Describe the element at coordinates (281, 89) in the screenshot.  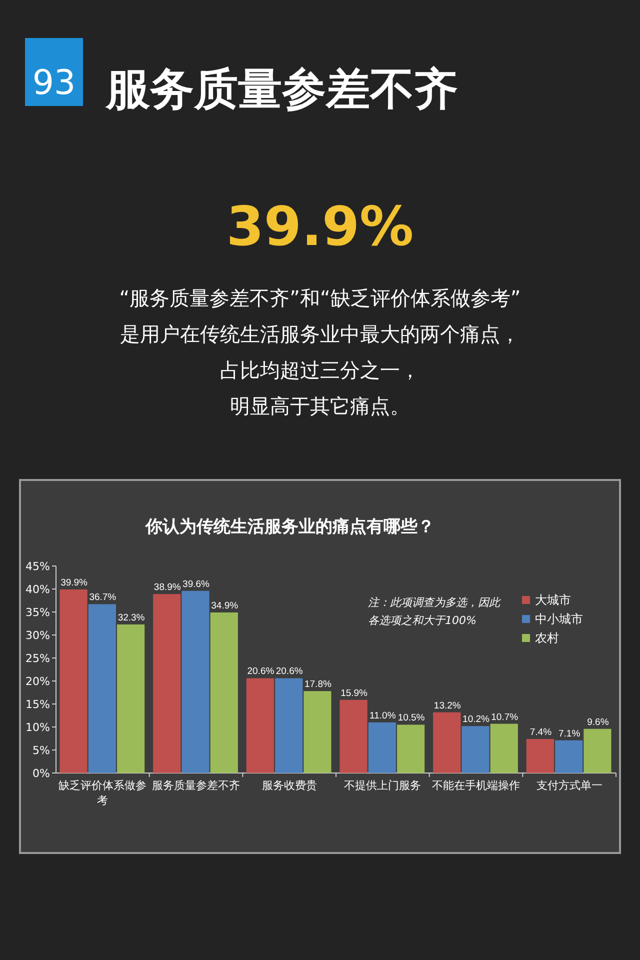
I see `text: 服务质量参差不齐` at that location.